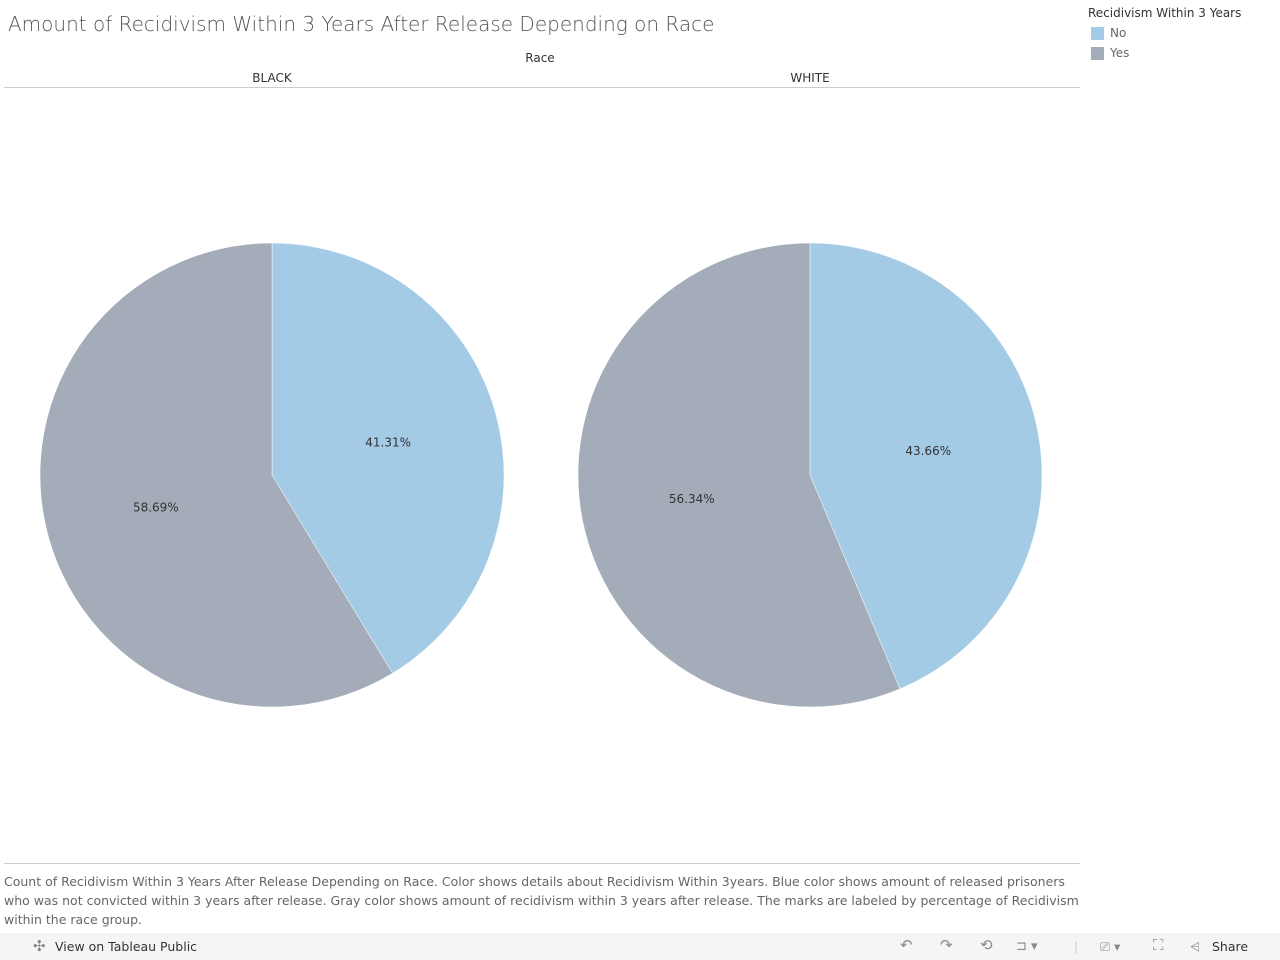  I want to click on download-icon: ⎚ ▾, so click(1110, 946).